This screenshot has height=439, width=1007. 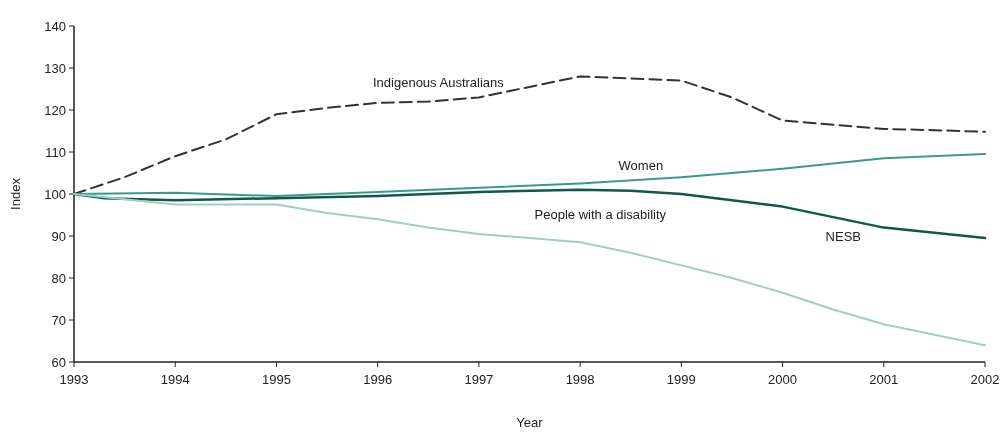 I want to click on x-tick-label: 1999, so click(x=681, y=379).